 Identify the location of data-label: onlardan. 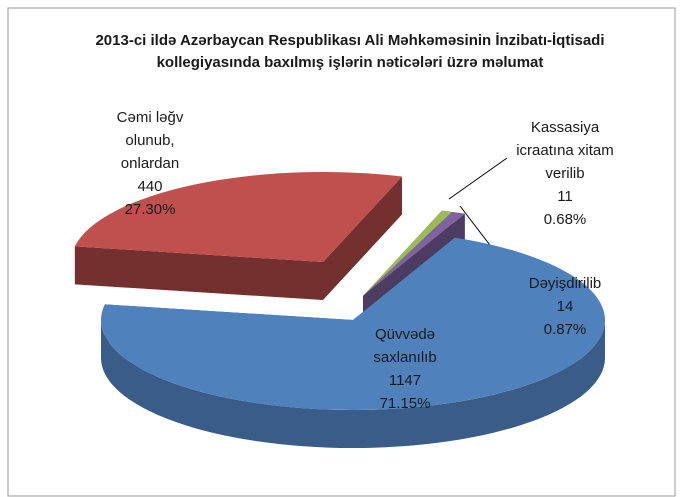
(150, 163).